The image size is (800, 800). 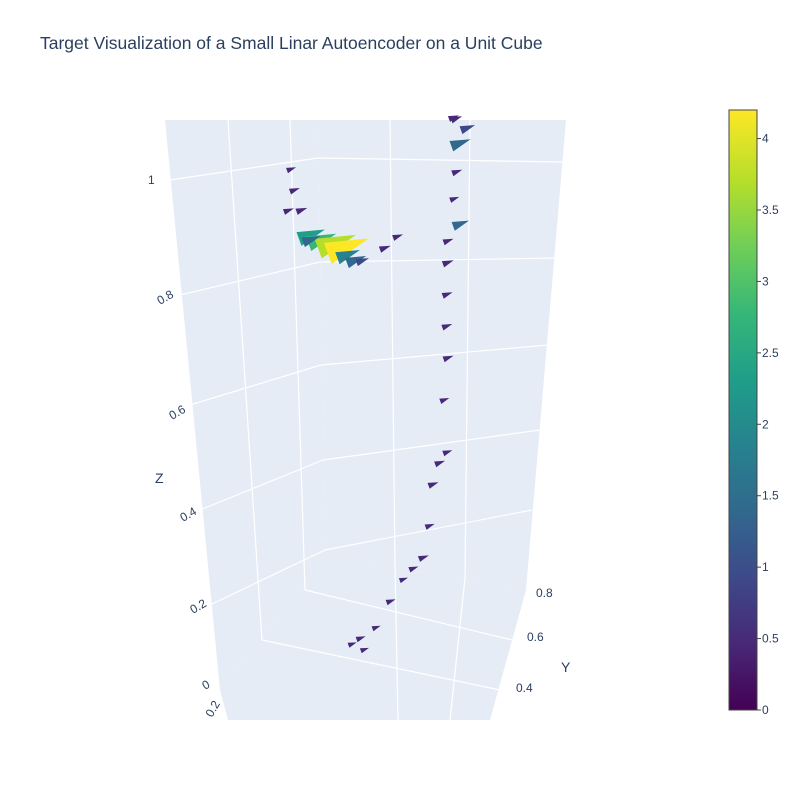 I want to click on z-tick-label: 0.2, so click(x=199, y=606).